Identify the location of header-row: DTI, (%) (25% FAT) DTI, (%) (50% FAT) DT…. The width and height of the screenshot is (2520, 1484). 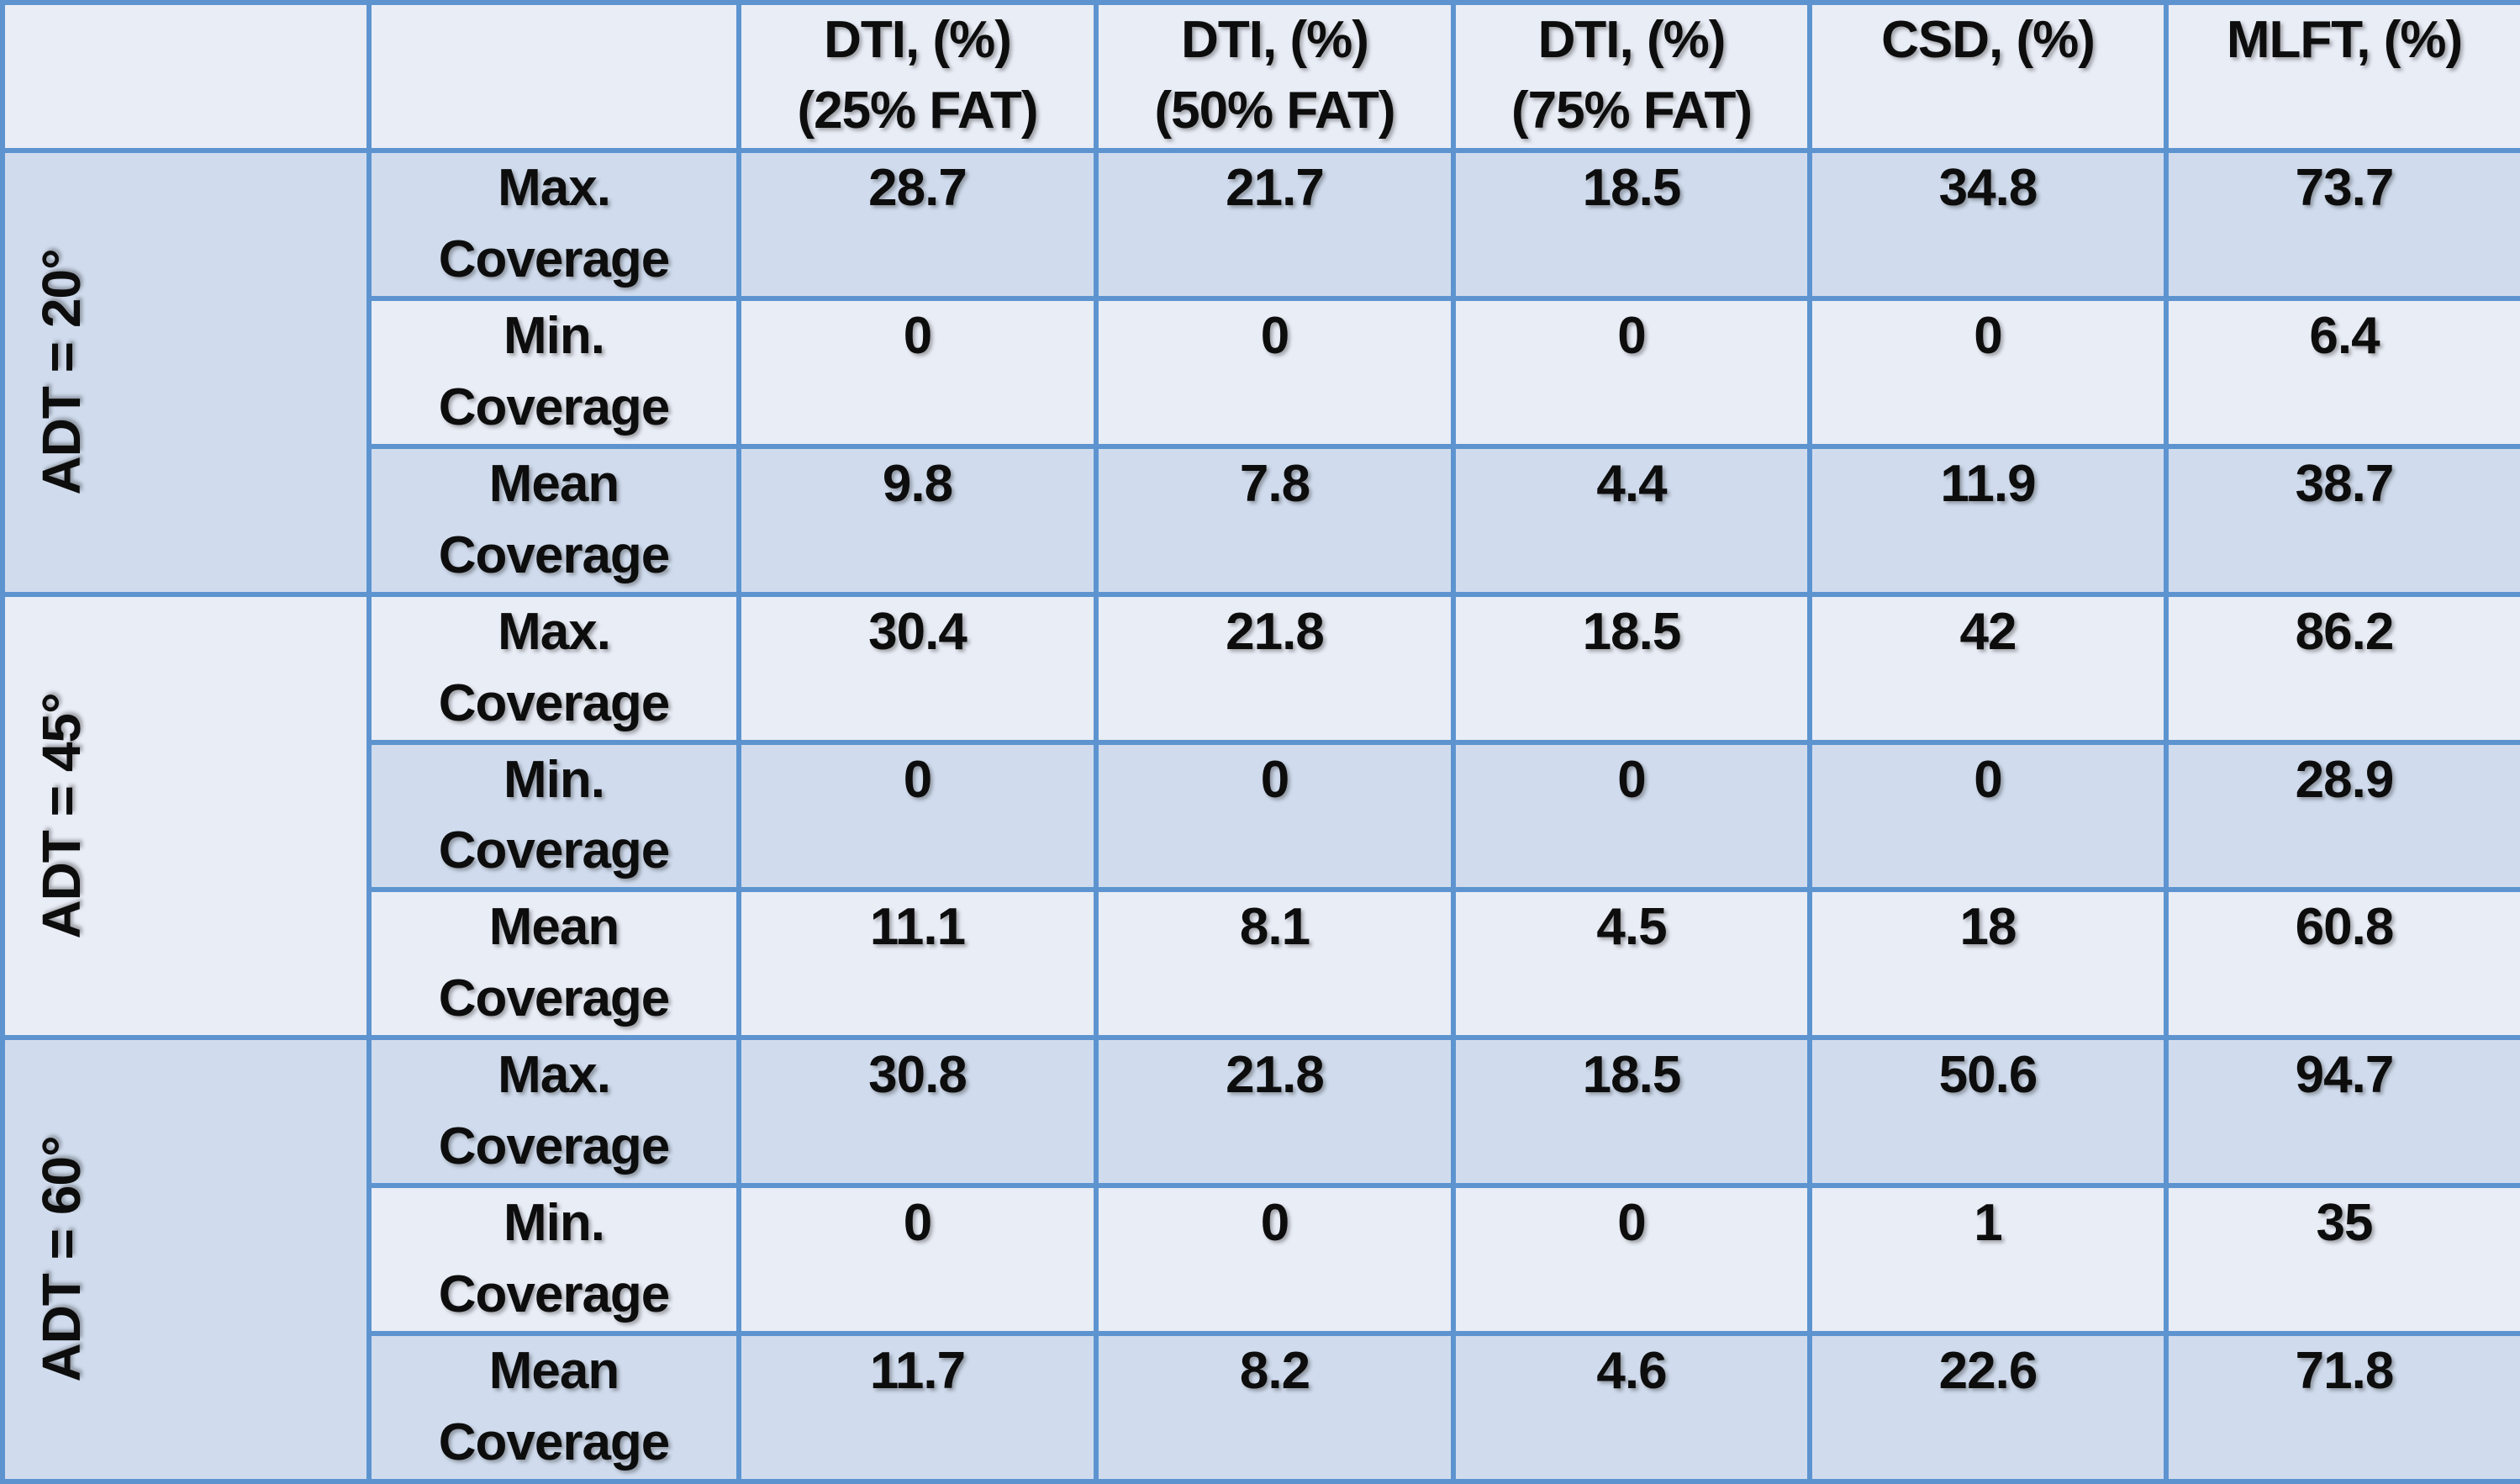
(1260, 76).